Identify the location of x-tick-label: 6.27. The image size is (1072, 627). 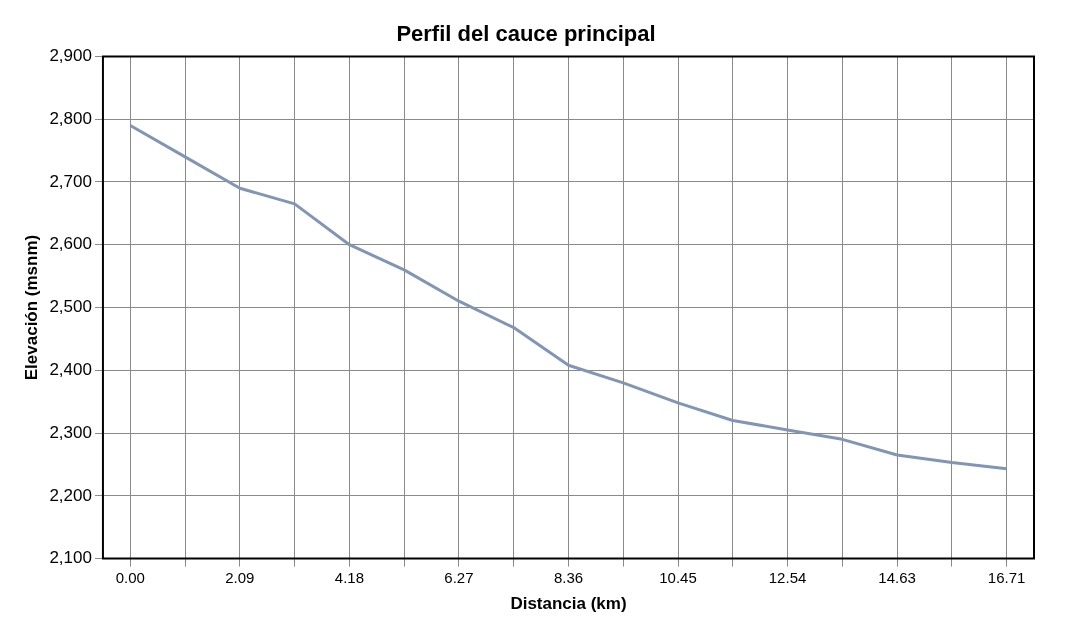
(459, 577).